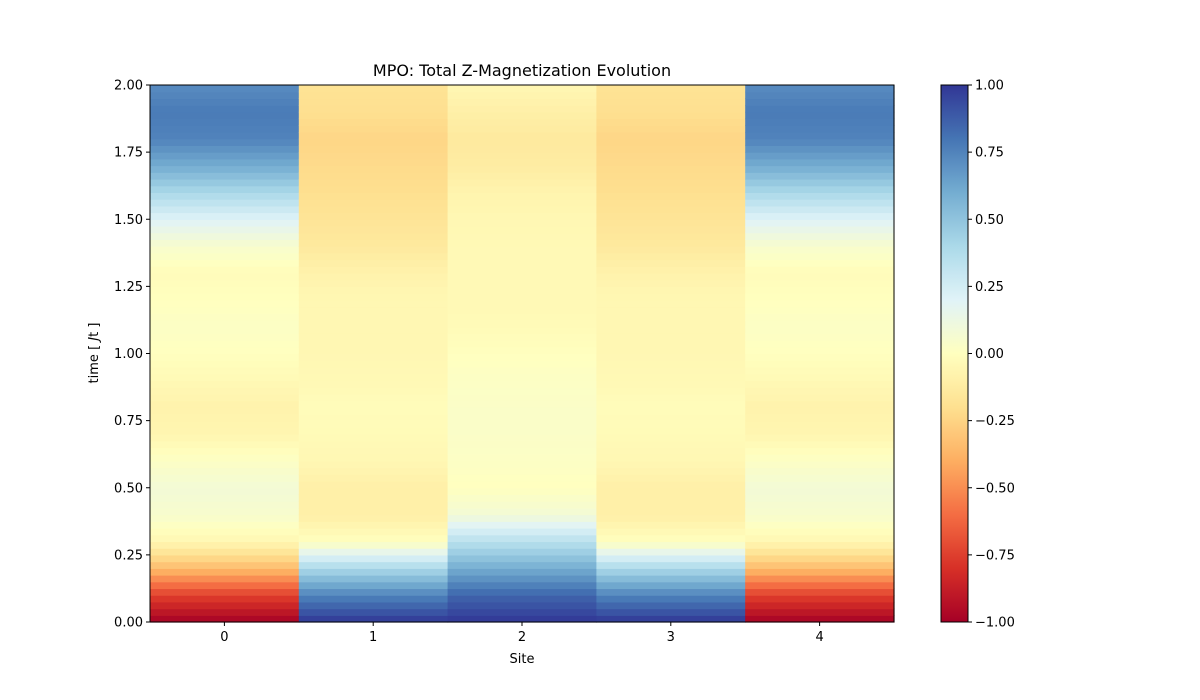 Image resolution: width=1200 pixels, height=700 pixels. Describe the element at coordinates (989, 354) in the screenshot. I see `colorbar-tick-label: 0.00` at that location.